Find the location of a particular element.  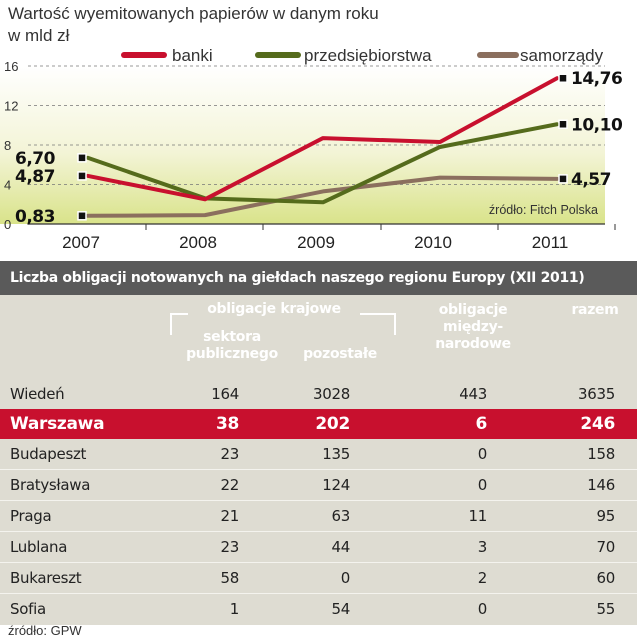

y-tick-label: 0 is located at coordinates (7, 224).